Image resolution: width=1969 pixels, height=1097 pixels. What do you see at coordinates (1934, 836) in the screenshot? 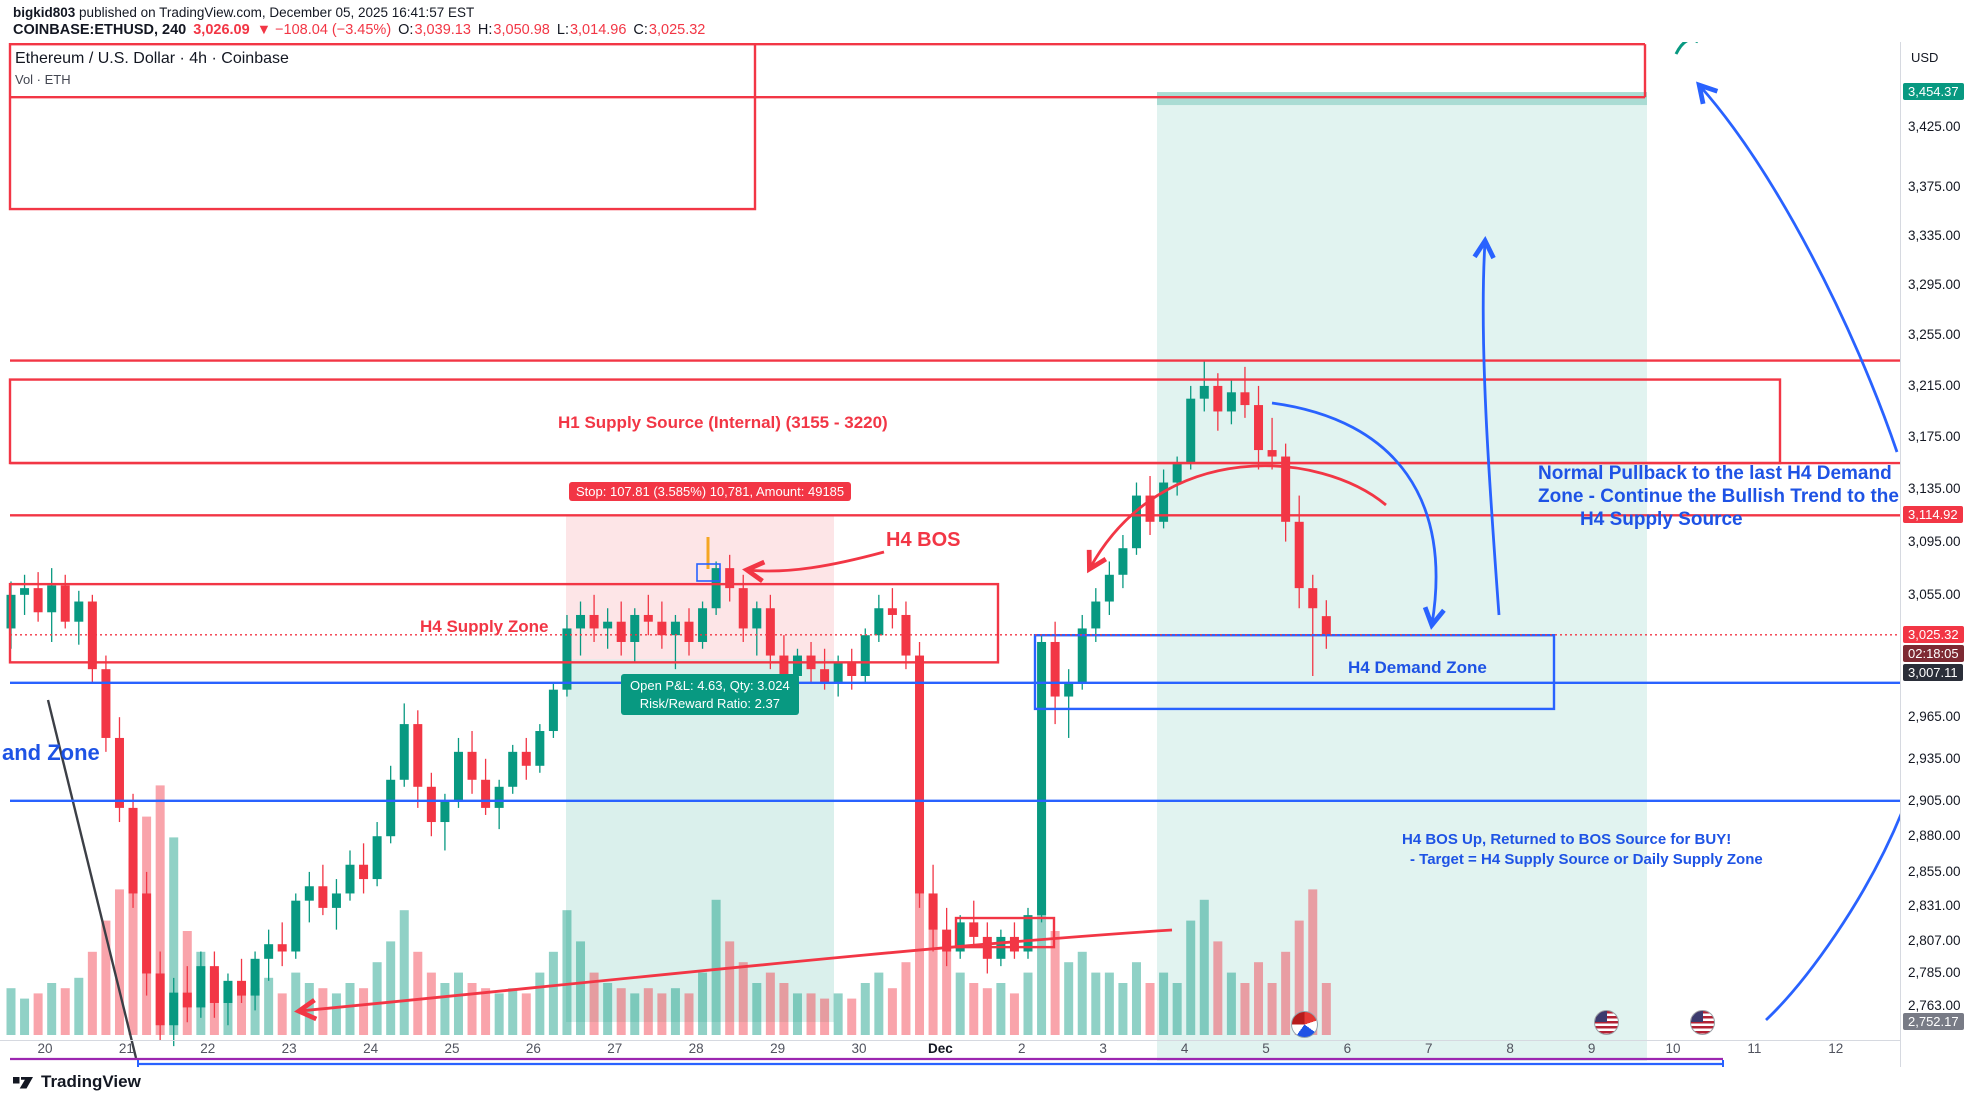
I see `price-tick-label: 2,880.00` at bounding box center [1934, 836].